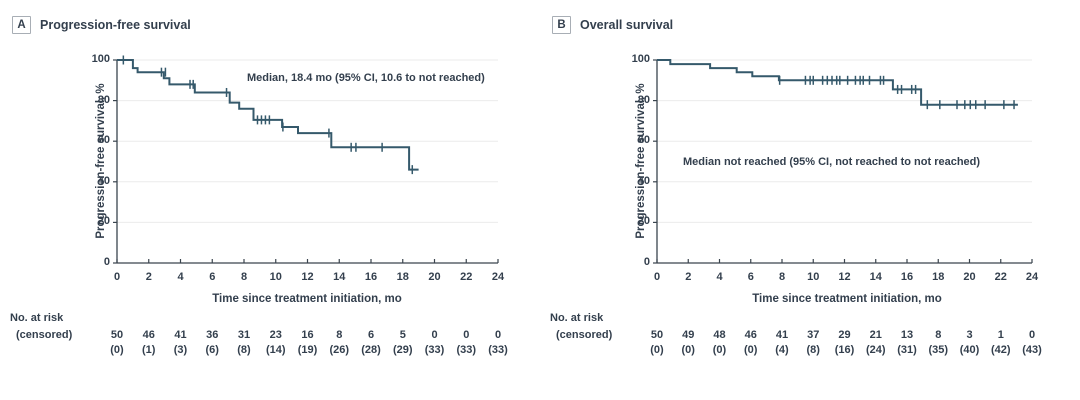  Describe the element at coordinates (115, 25) in the screenshot. I see `panel-title: Progression-free survival` at that location.